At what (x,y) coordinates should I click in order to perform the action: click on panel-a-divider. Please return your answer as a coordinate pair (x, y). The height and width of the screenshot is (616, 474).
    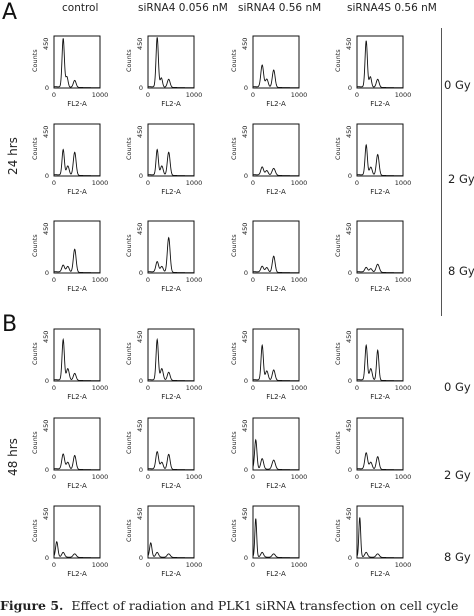
    Looking at the image, I should click on (441, 172).